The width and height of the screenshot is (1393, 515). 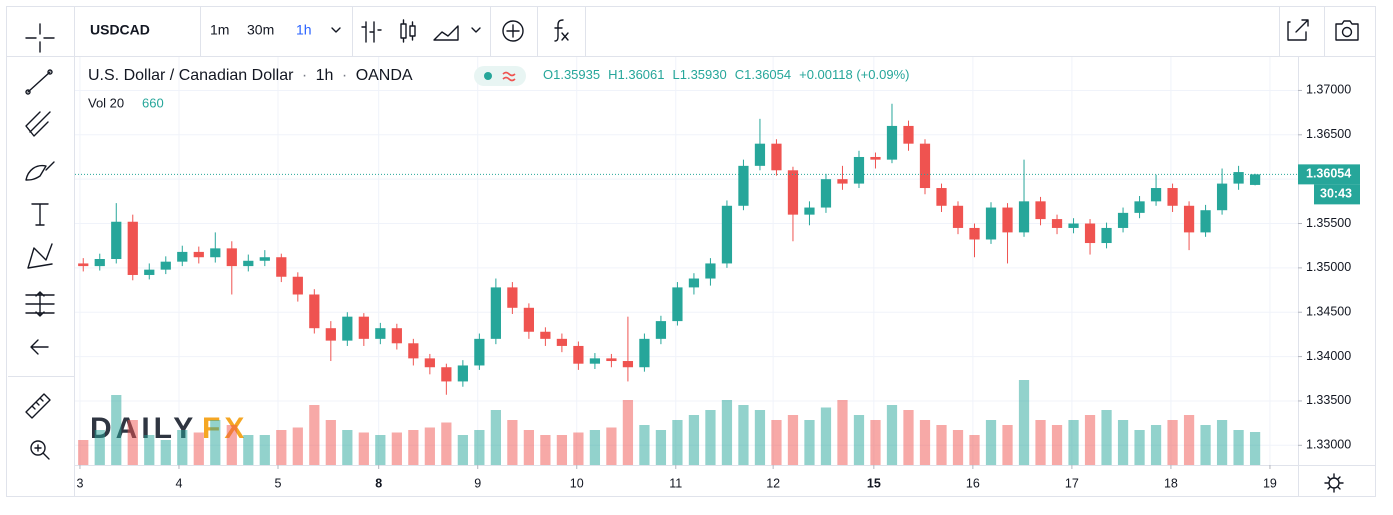 What do you see at coordinates (106, 102) in the screenshot?
I see `volume-legend-label: Vol 20` at bounding box center [106, 102].